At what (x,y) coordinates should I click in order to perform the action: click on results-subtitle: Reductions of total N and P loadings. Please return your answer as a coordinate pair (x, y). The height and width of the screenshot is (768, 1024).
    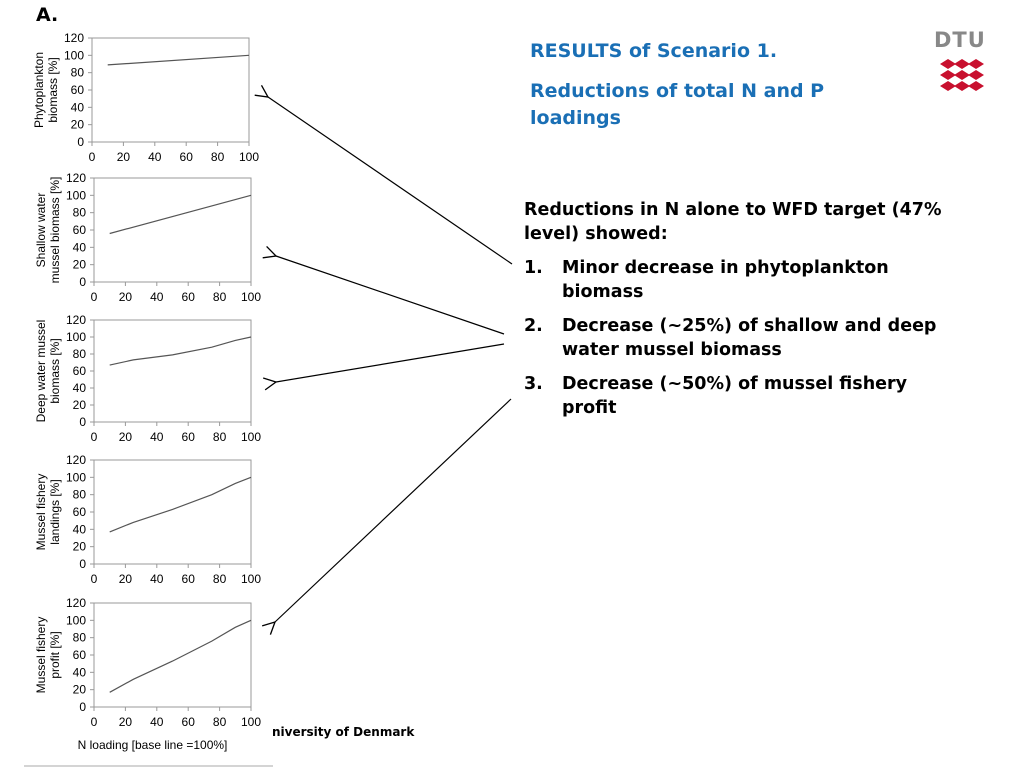
    Looking at the image, I should click on (677, 104).